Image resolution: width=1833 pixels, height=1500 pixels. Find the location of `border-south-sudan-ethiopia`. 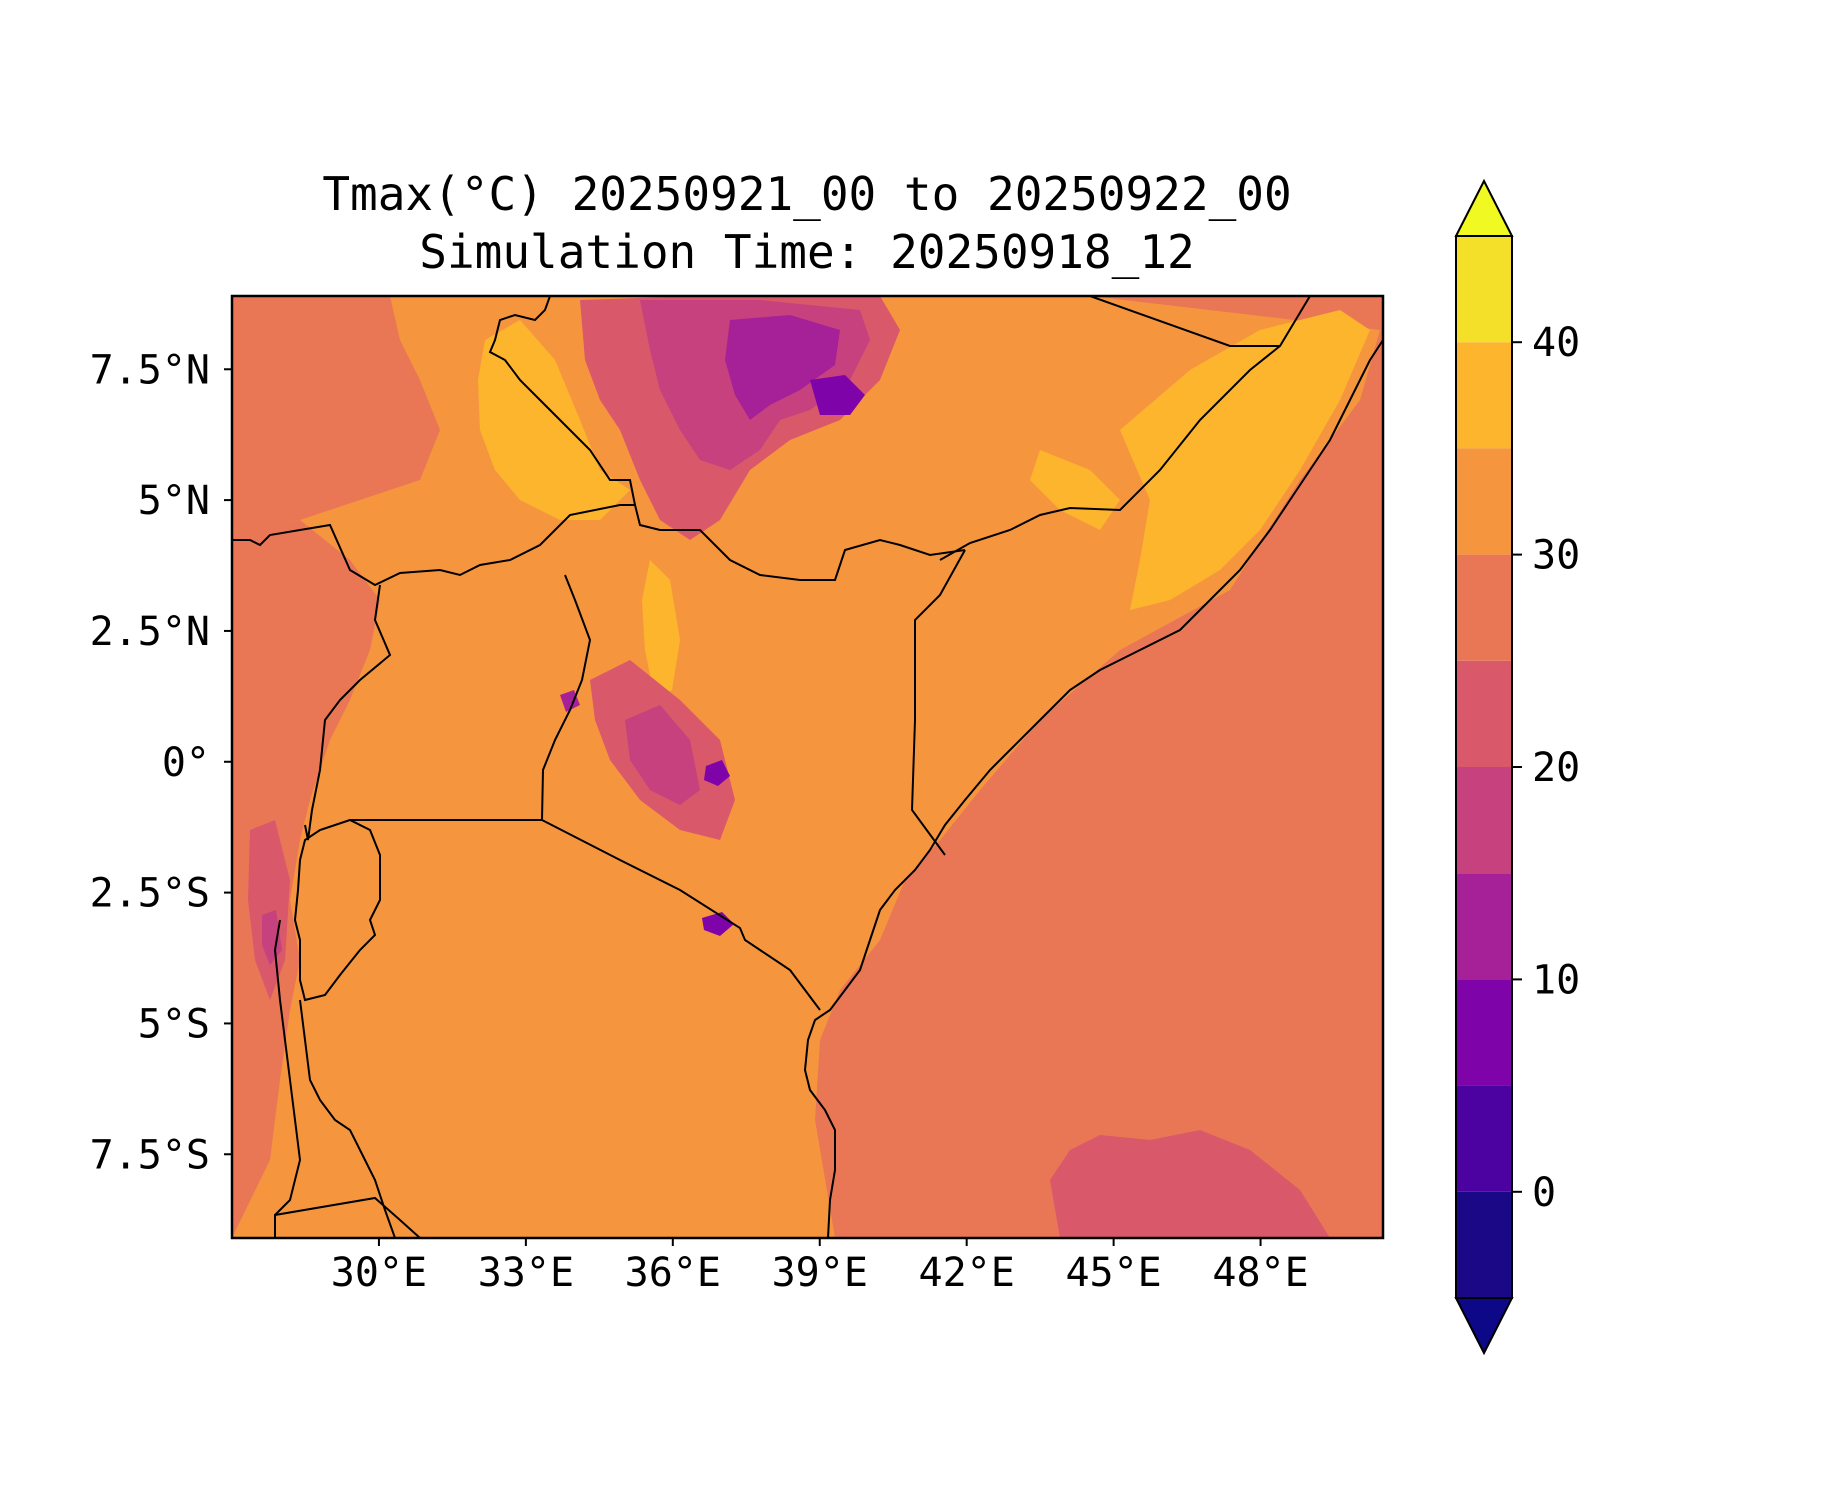

border-south-sudan-ethiopia is located at coordinates (562, 401).